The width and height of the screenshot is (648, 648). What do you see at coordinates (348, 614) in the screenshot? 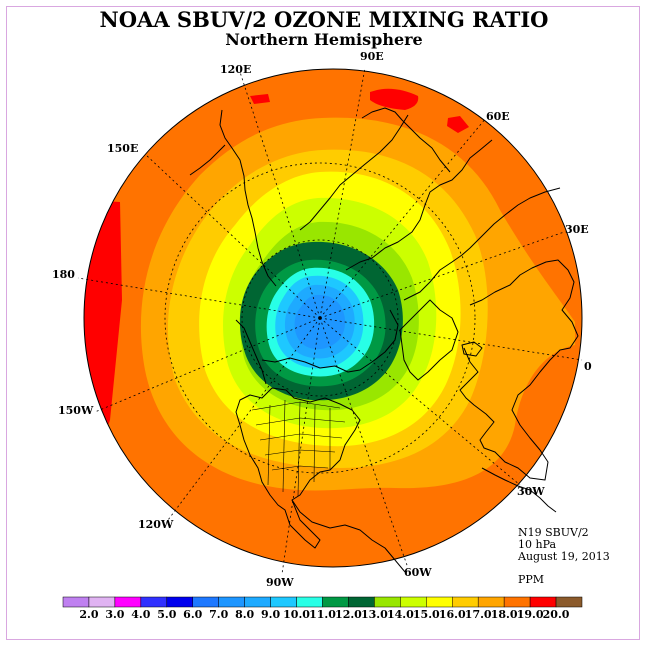
I see `colorbar-tick-label: 12.0` at bounding box center [348, 614].